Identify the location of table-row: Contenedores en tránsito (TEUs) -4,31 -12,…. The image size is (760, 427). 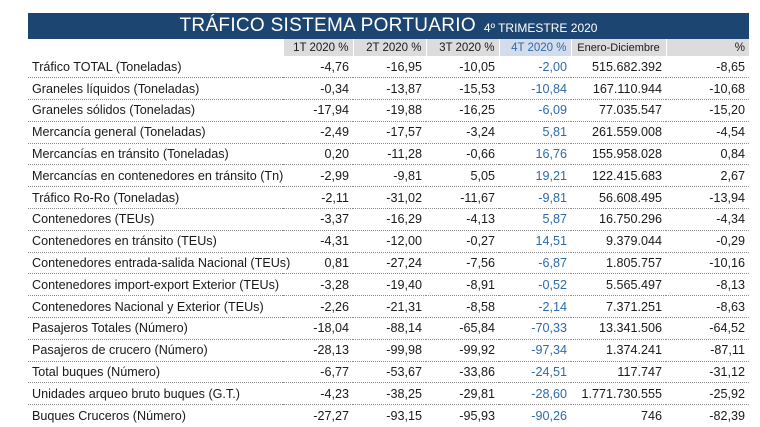
(388, 241).